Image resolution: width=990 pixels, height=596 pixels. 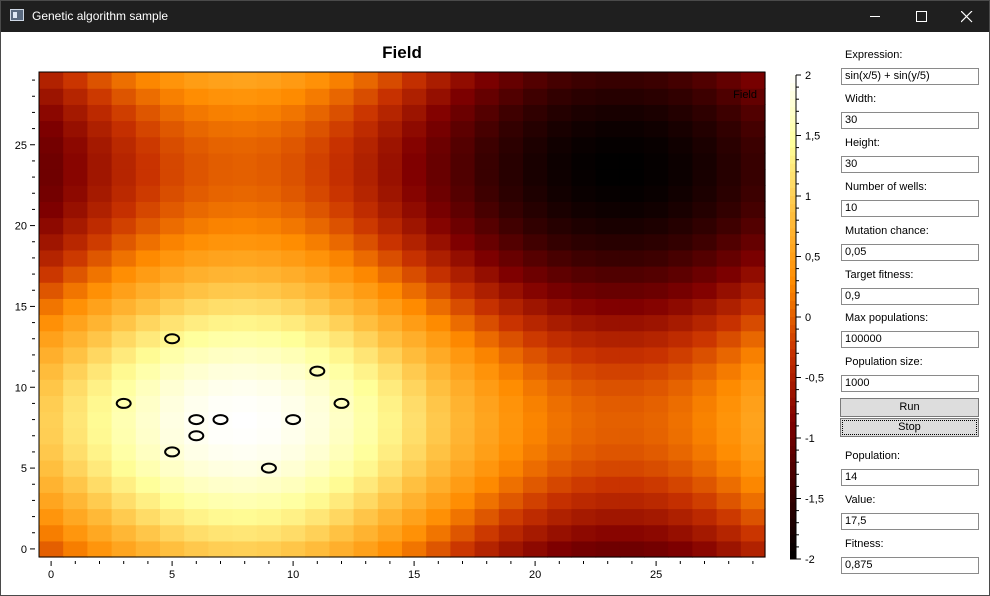 What do you see at coordinates (910, 164) in the screenshot?
I see `height-input: 30` at bounding box center [910, 164].